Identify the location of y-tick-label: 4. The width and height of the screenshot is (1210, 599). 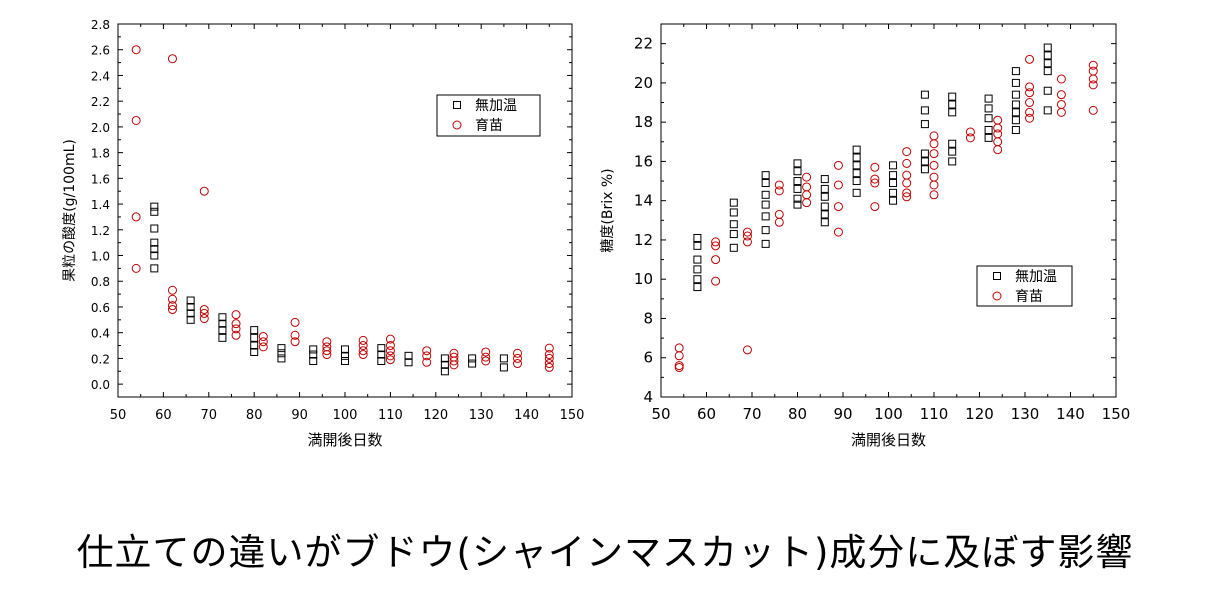
(648, 397).